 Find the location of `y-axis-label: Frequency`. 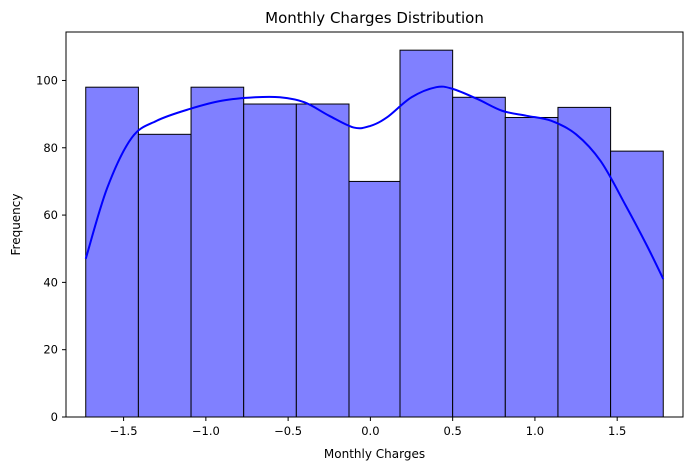

y-axis-label: Frequency is located at coordinates (16, 225).